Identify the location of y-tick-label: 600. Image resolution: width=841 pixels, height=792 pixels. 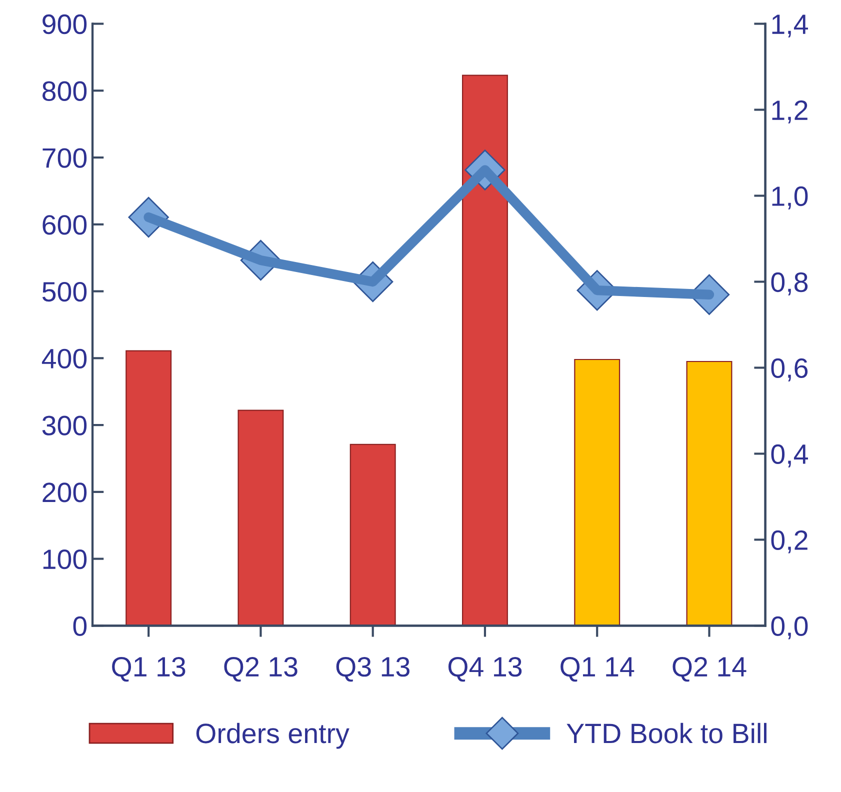
(64, 225).